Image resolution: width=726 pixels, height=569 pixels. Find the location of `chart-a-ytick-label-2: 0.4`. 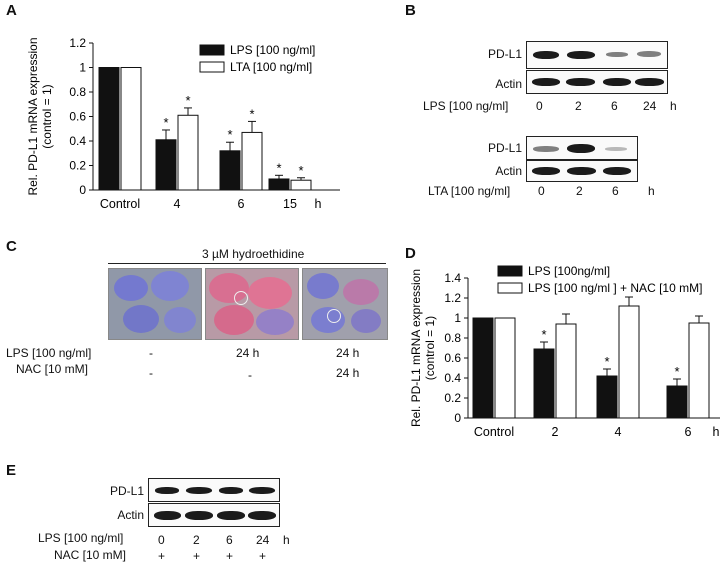

chart-a-ytick-label-2: 0.4 is located at coordinates (77, 141).